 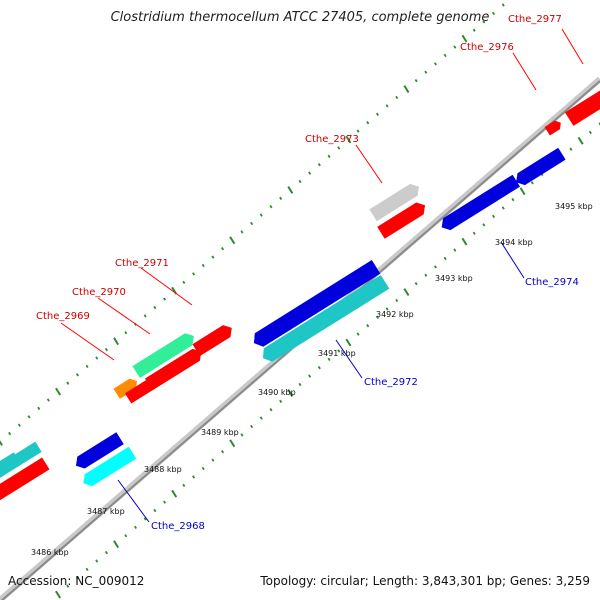 I want to click on scale-label: 3490 kbp, so click(x=277, y=392).